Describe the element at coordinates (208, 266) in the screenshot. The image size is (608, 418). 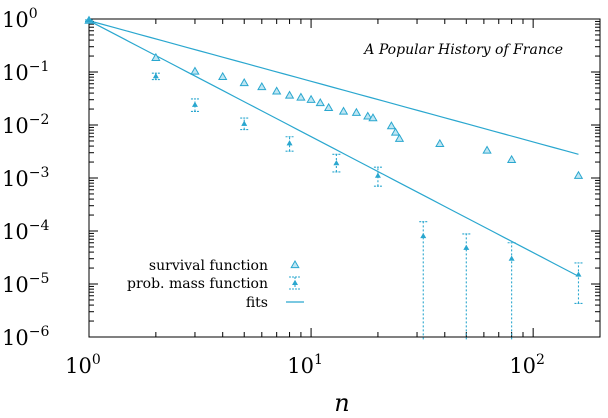
I see `legend-label: survival function` at that location.